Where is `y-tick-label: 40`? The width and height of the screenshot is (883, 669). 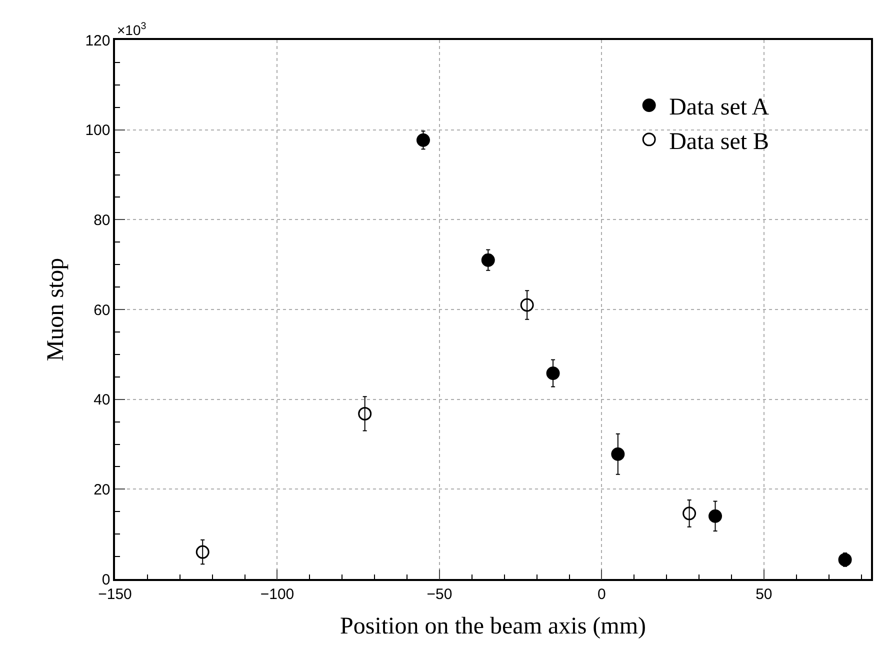 y-tick-label: 40 is located at coordinates (102, 400).